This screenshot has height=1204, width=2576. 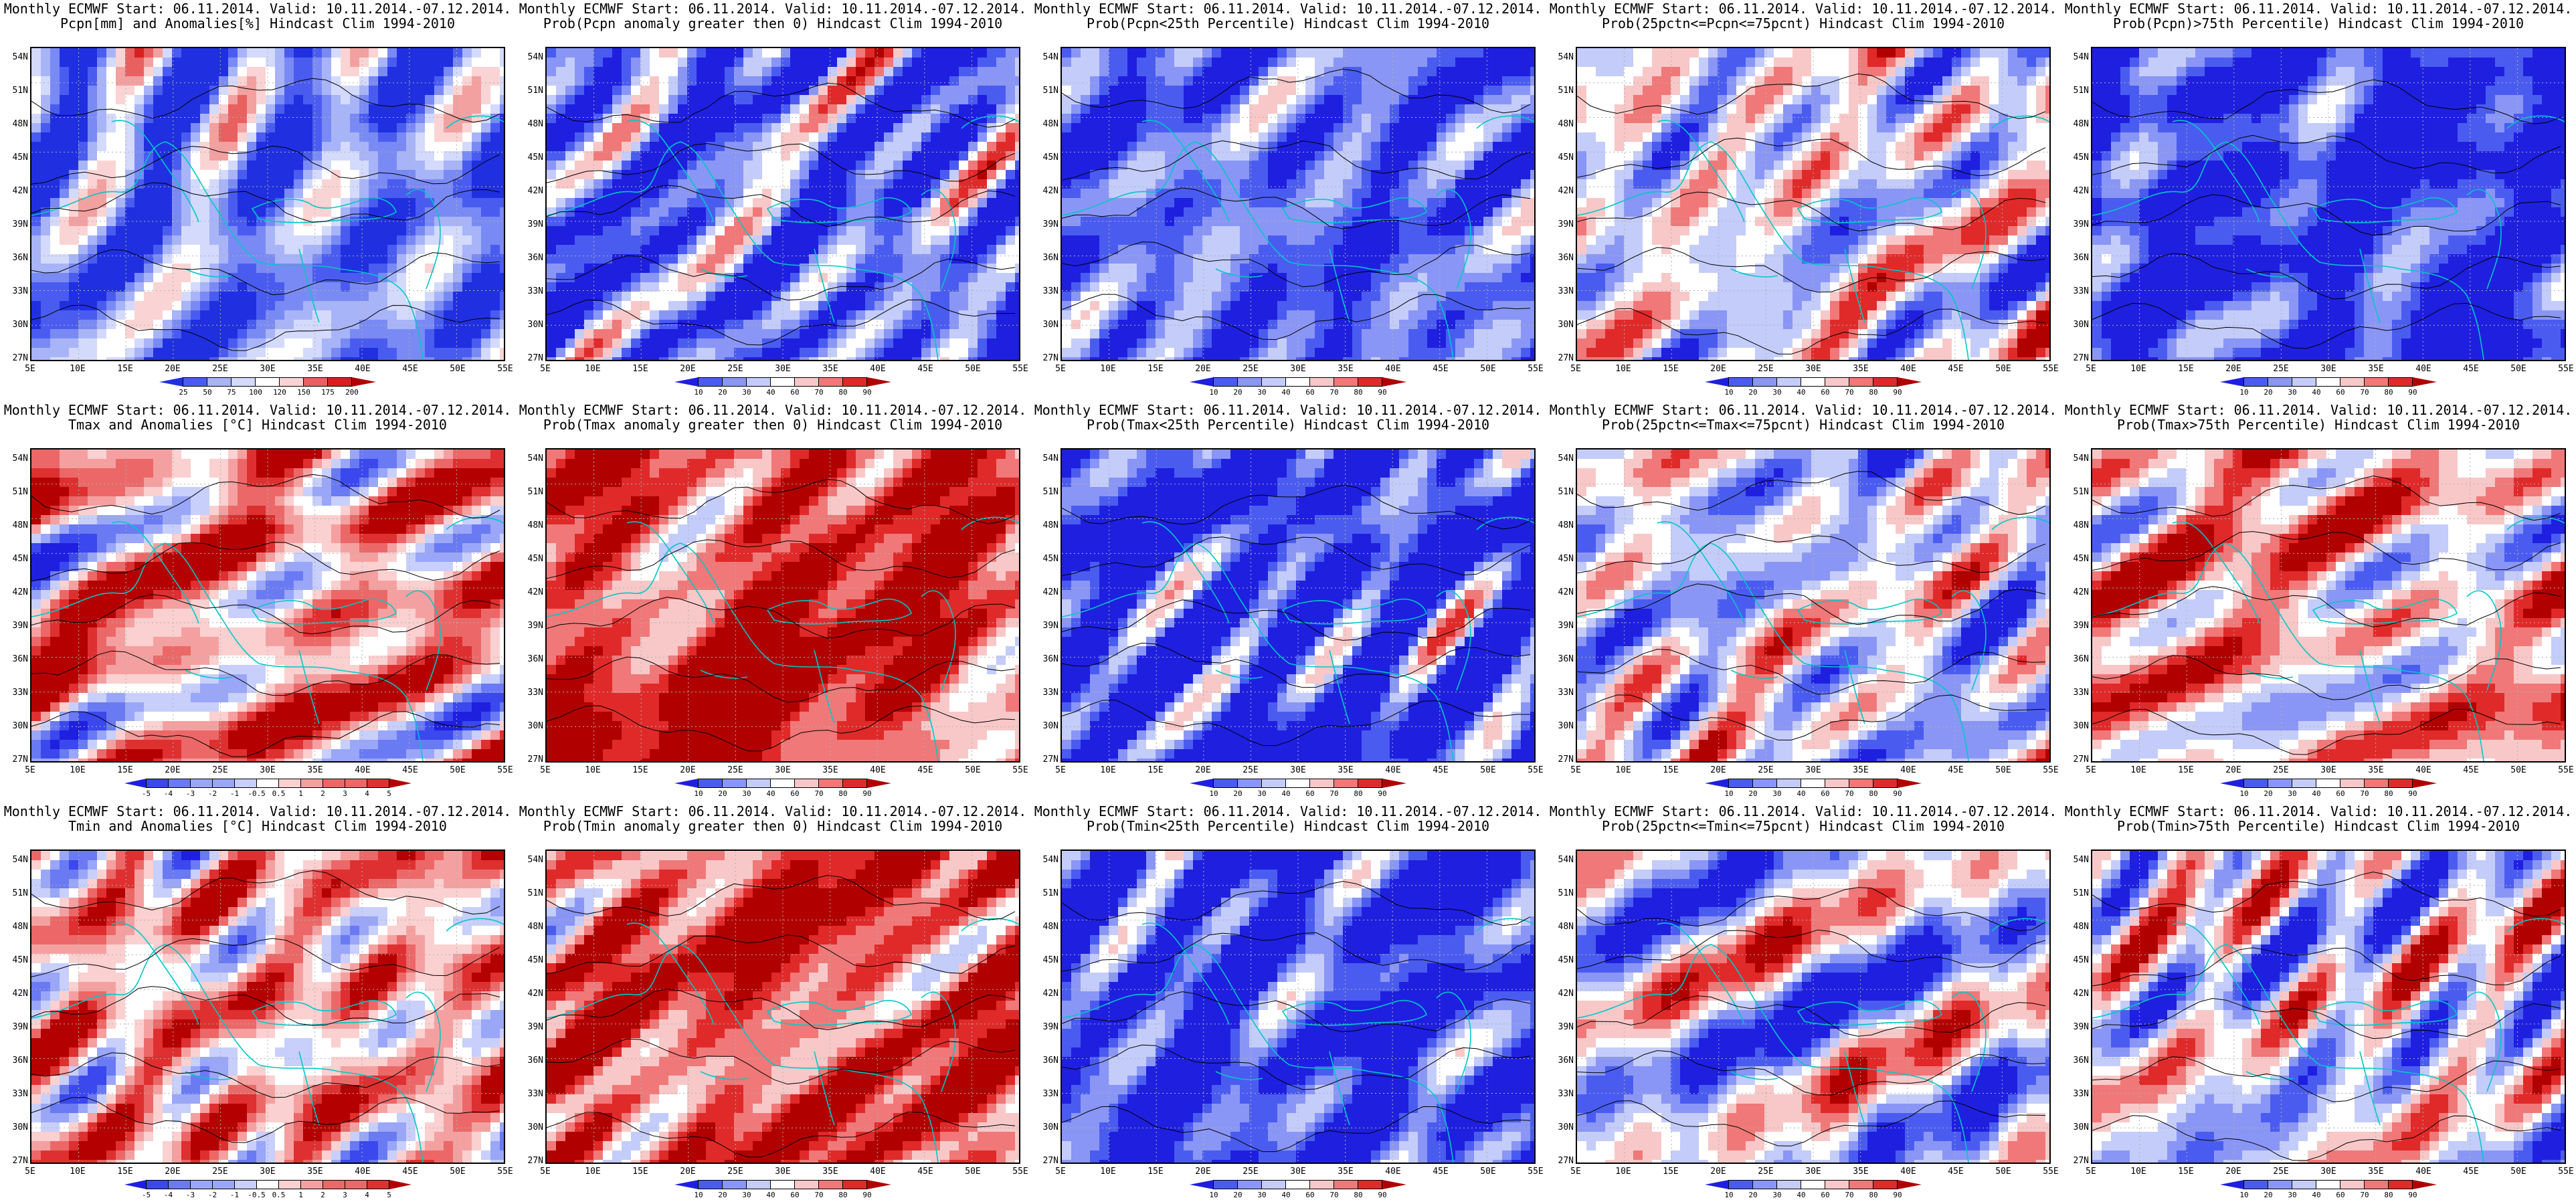 I want to click on colorbar-tick-label: 100, so click(x=256, y=392).